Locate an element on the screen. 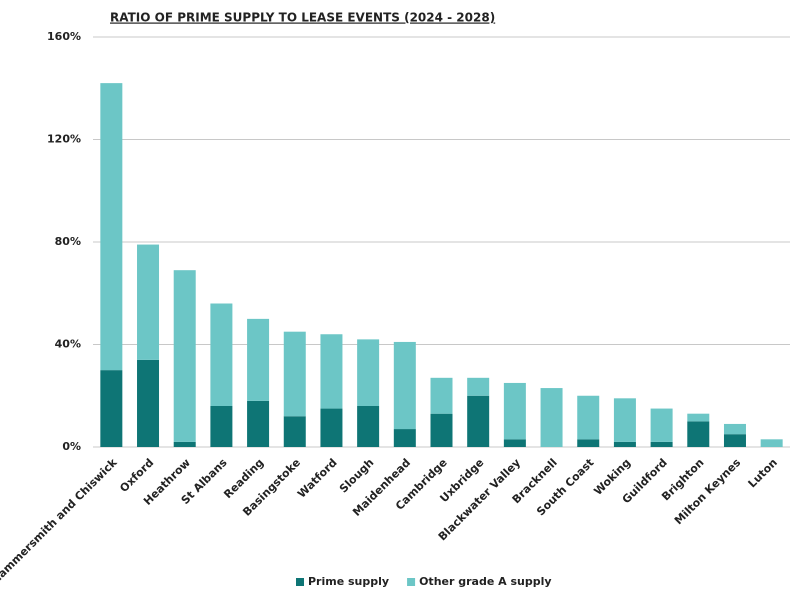 The image size is (800, 598). y-tick-label: 80% is located at coordinates (68, 241).